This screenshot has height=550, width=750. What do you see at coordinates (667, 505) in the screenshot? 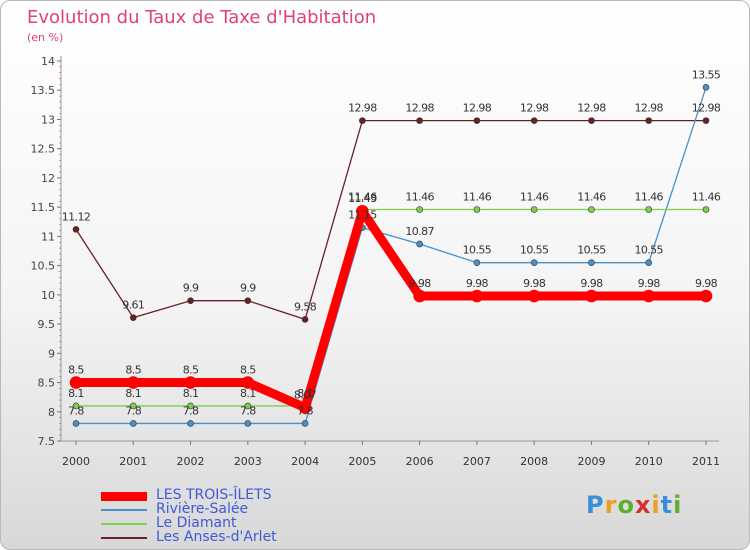
I see `logo-letter: t` at bounding box center [667, 505].